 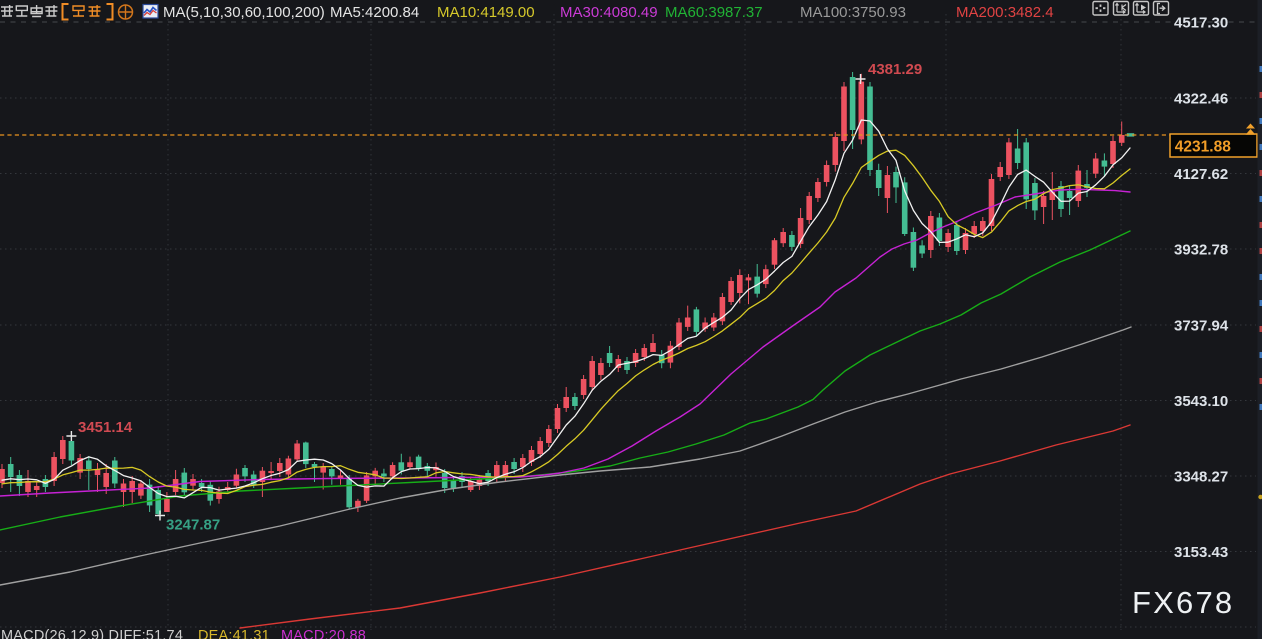 I want to click on svg-text: MACD(26,12,9) DIFF:51.74, so click(x=92, y=633).